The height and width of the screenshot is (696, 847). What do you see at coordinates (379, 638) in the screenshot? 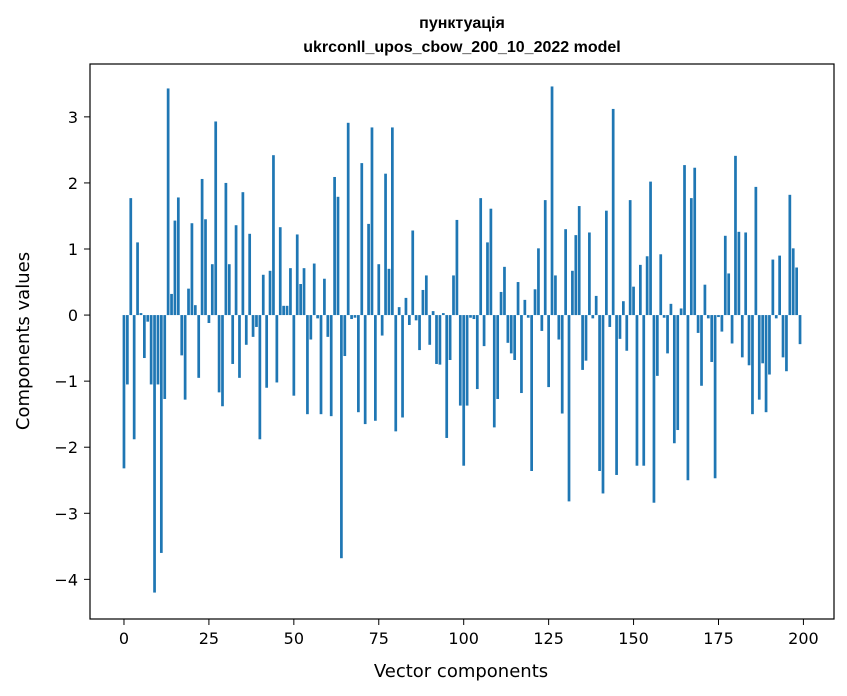
I see `x-tick-label: 75` at bounding box center [379, 638].